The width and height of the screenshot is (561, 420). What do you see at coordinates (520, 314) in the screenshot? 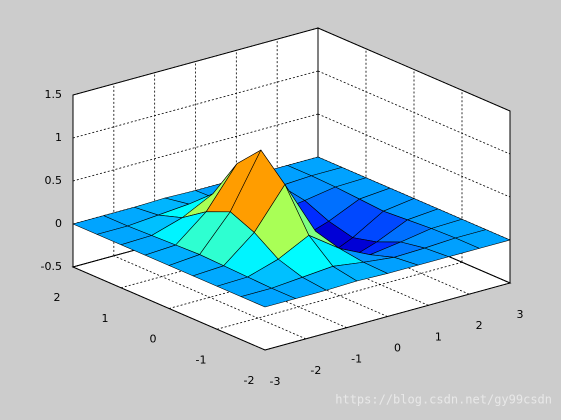
I see `x-tick-label: 3` at bounding box center [520, 314].